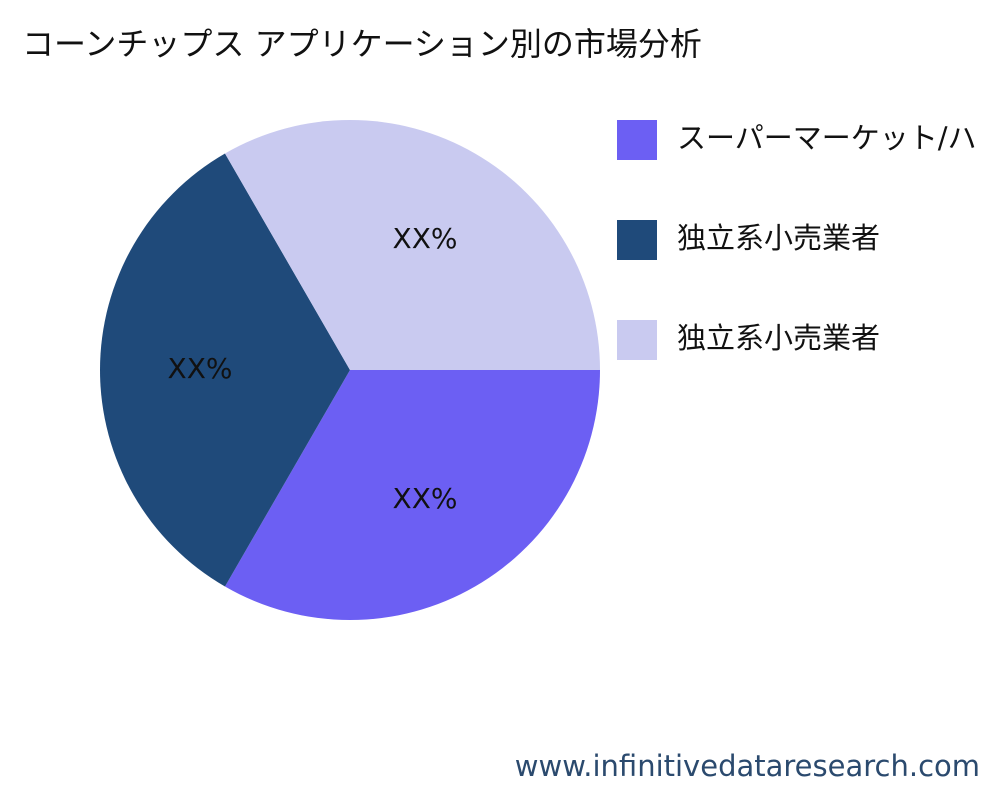 Image resolution: width=1000 pixels, height=800 pixels. What do you see at coordinates (826, 138) in the screenshot?
I see `legend-label: スーパーマーケット/ハ` at bounding box center [826, 138].